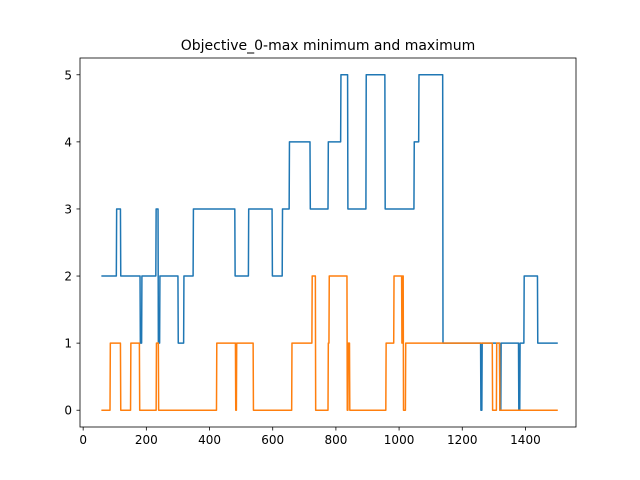 The height and width of the screenshot is (480, 640). What do you see at coordinates (68, 344) in the screenshot?
I see `y-tick-label: 1` at bounding box center [68, 344].